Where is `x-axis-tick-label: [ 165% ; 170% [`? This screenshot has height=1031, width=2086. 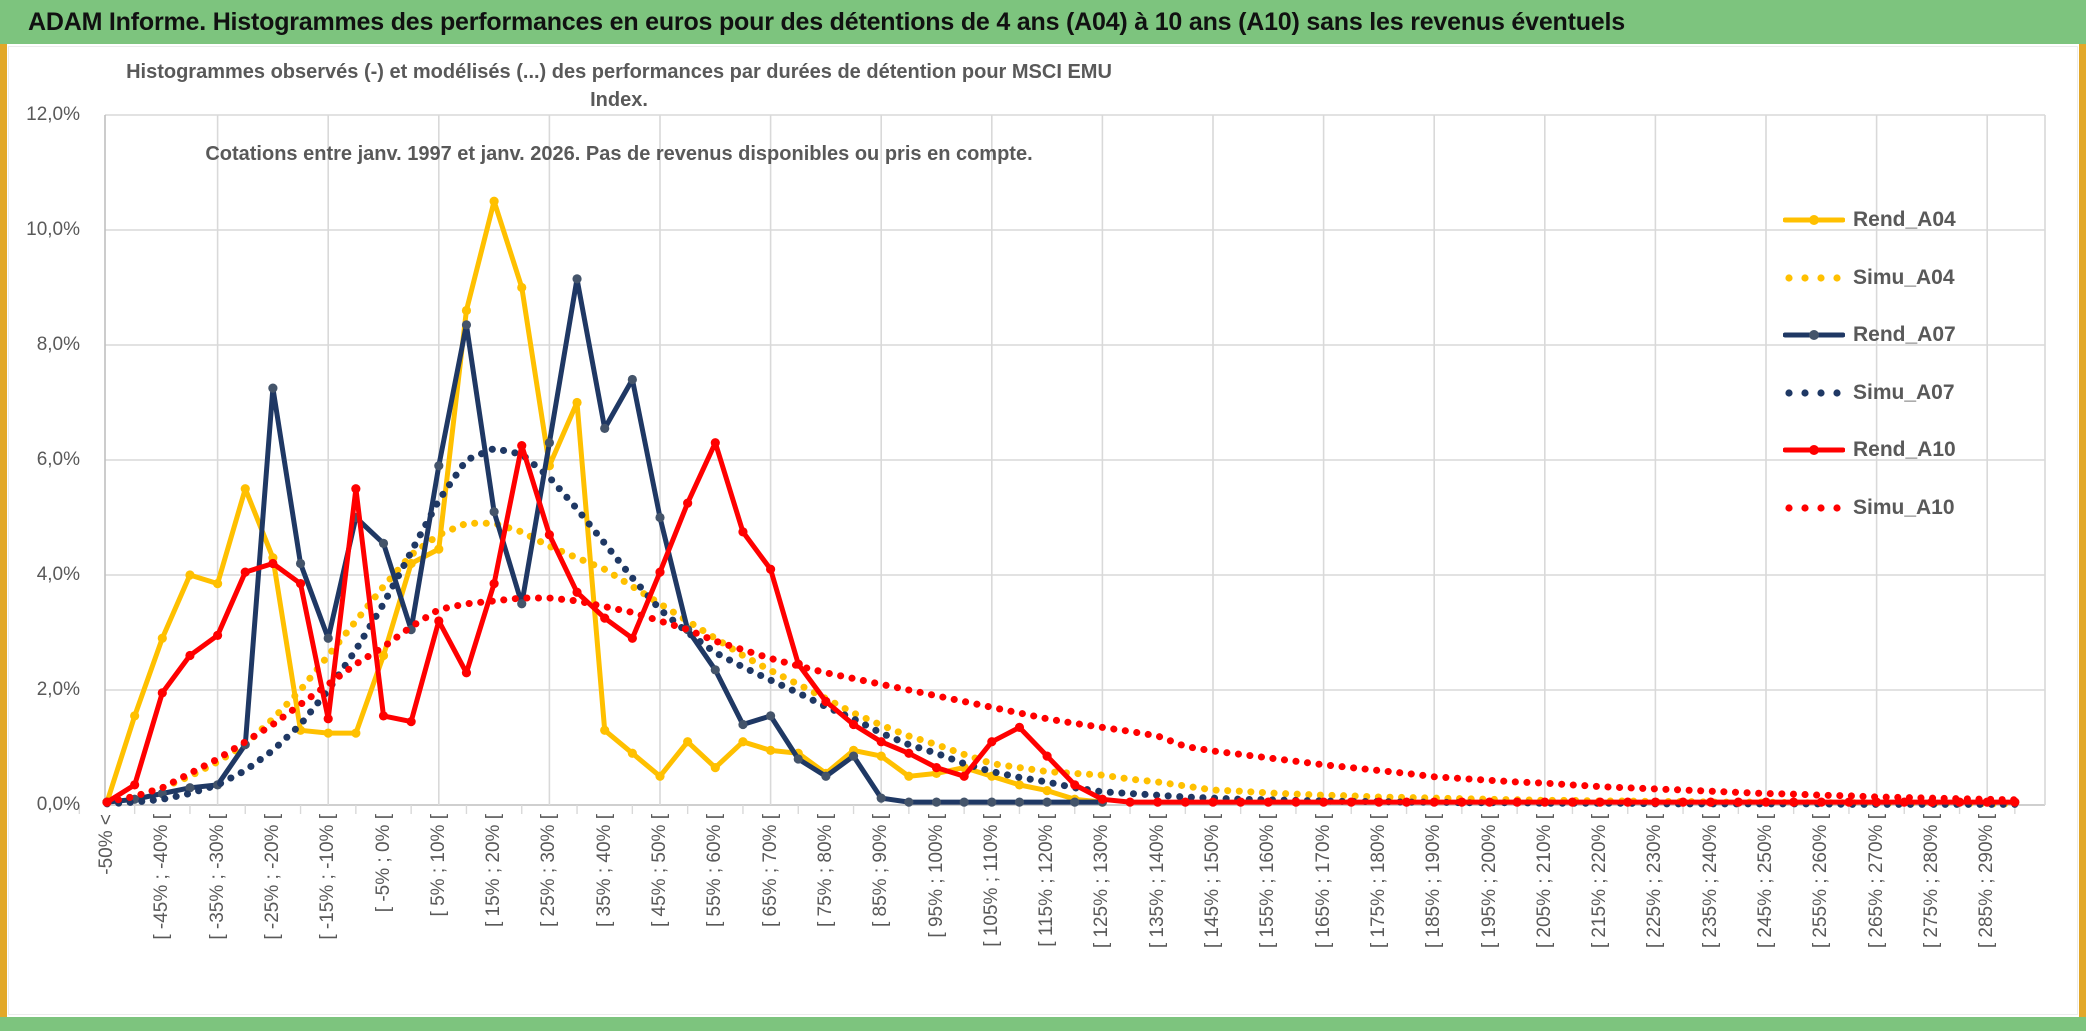 x-axis-tick-label: [ 165% ; 170% [ is located at coordinates (1323, 881).